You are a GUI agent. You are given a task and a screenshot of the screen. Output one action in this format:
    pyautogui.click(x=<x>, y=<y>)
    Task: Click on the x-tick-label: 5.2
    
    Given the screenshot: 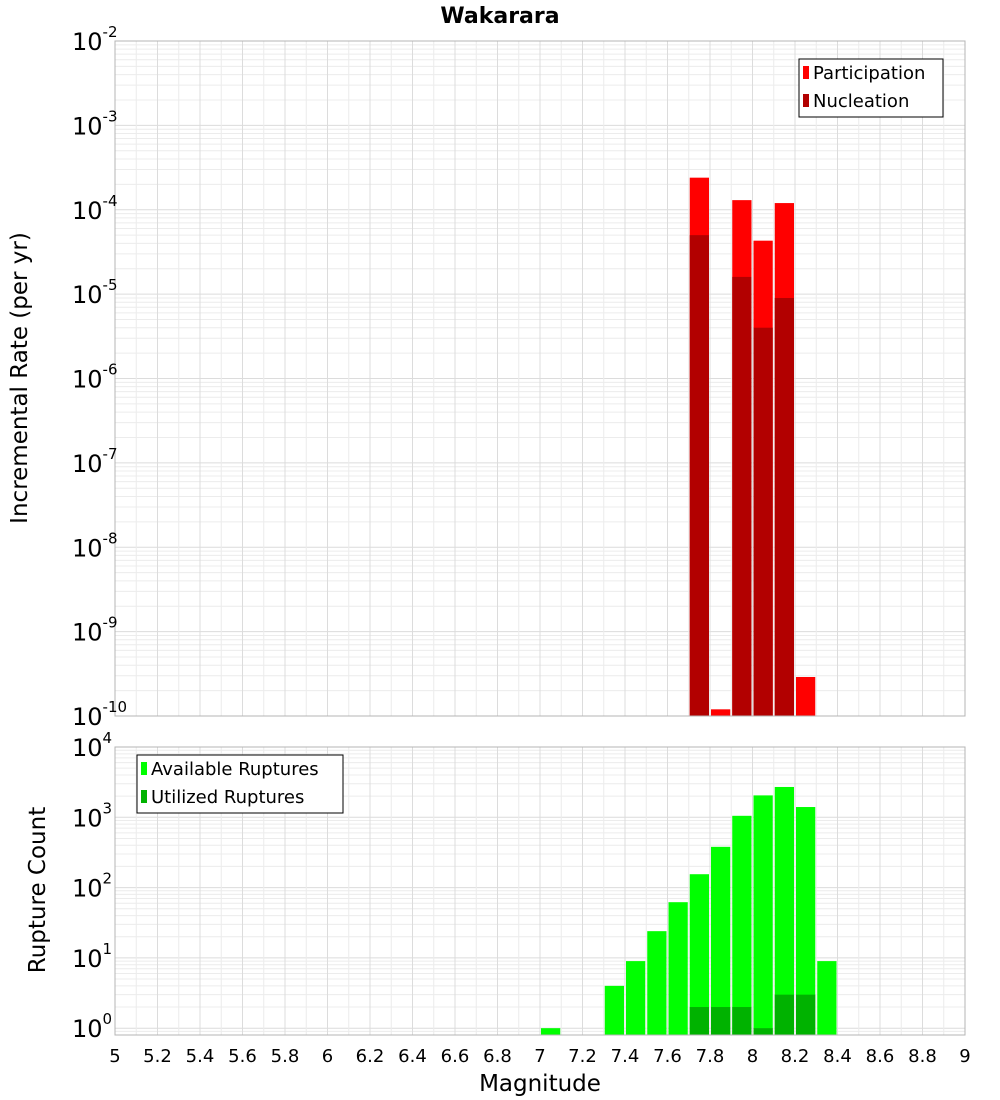 What is the action you would take?
    pyautogui.click(x=157, y=1056)
    